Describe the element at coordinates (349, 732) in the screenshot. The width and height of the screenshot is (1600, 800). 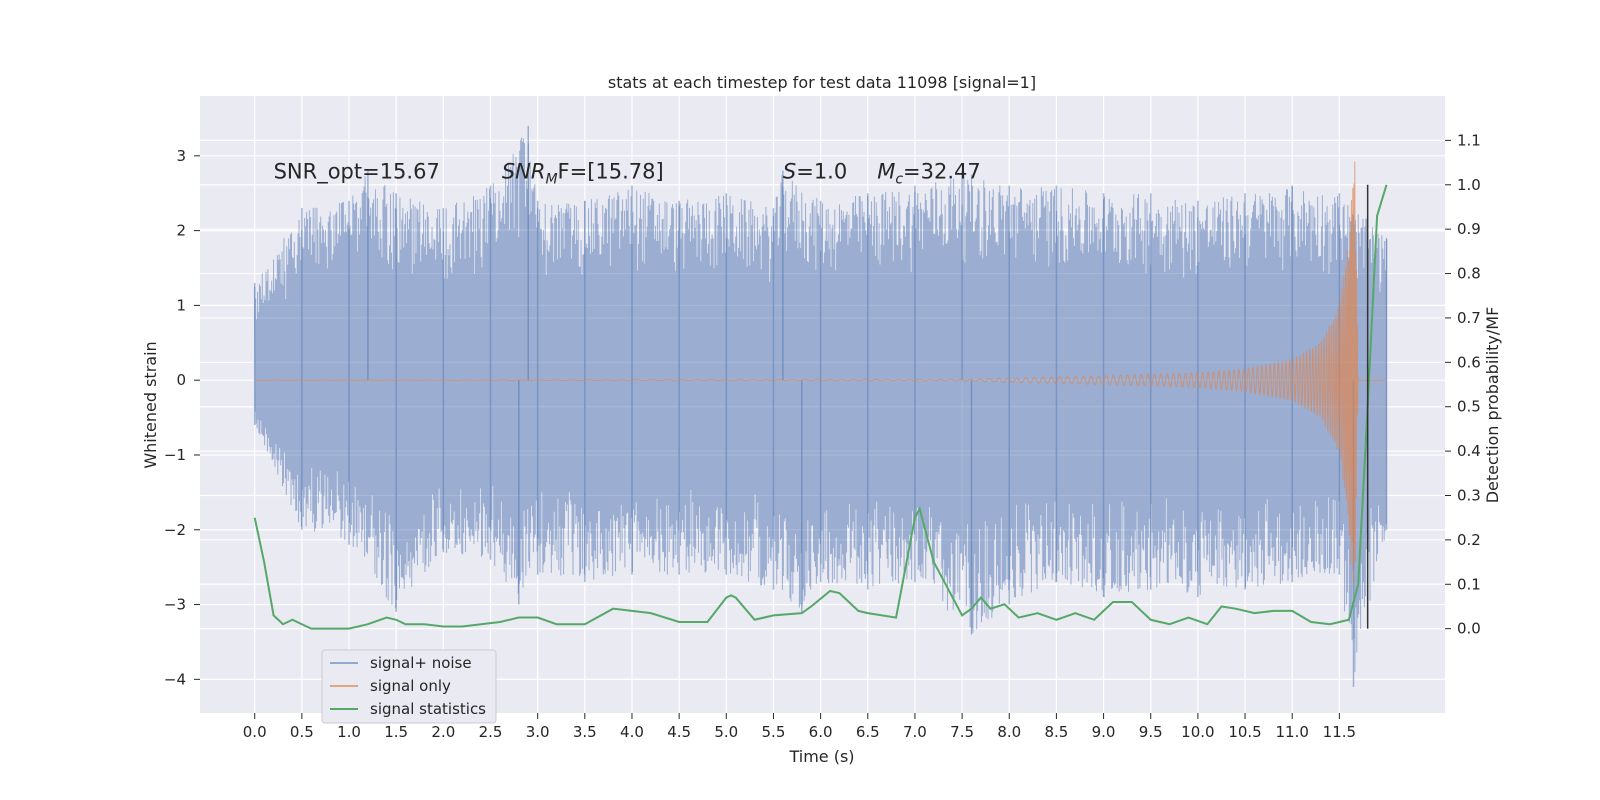
I see `x-tick-label: 1.0` at that location.